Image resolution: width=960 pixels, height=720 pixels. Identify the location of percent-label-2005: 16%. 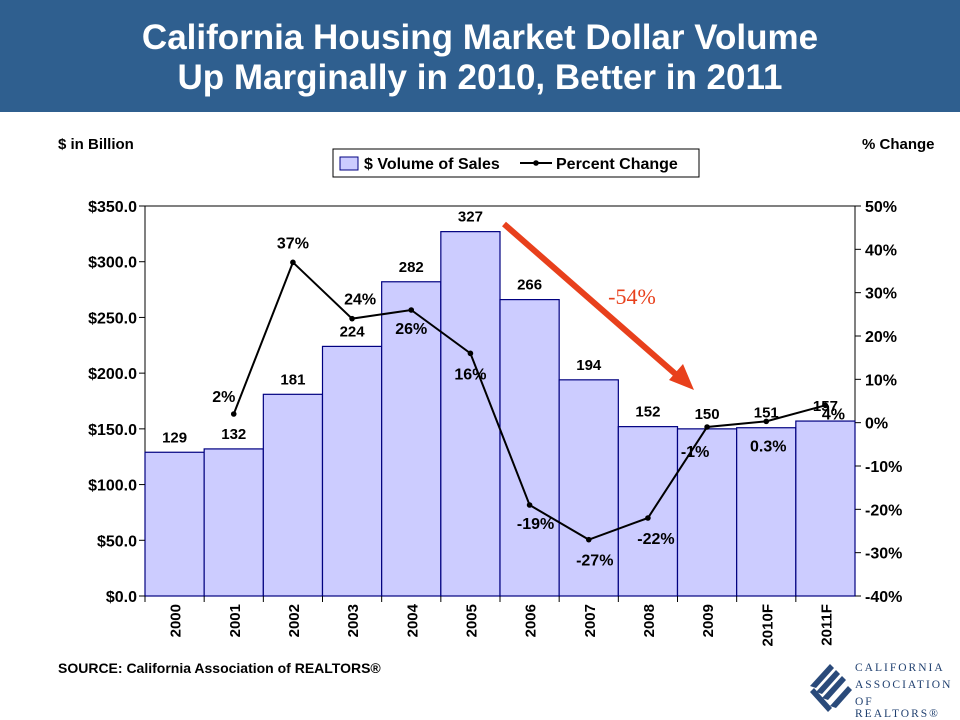
(470, 374).